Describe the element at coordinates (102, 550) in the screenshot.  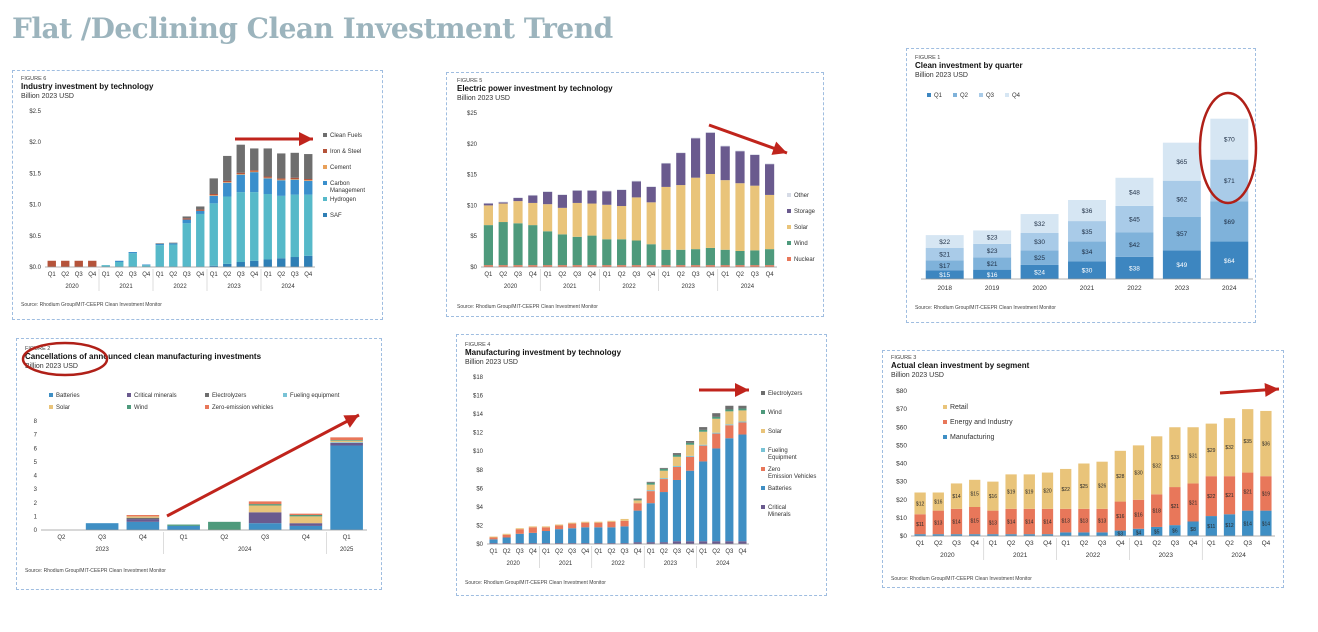
I see `x-group-label: 2023` at that location.